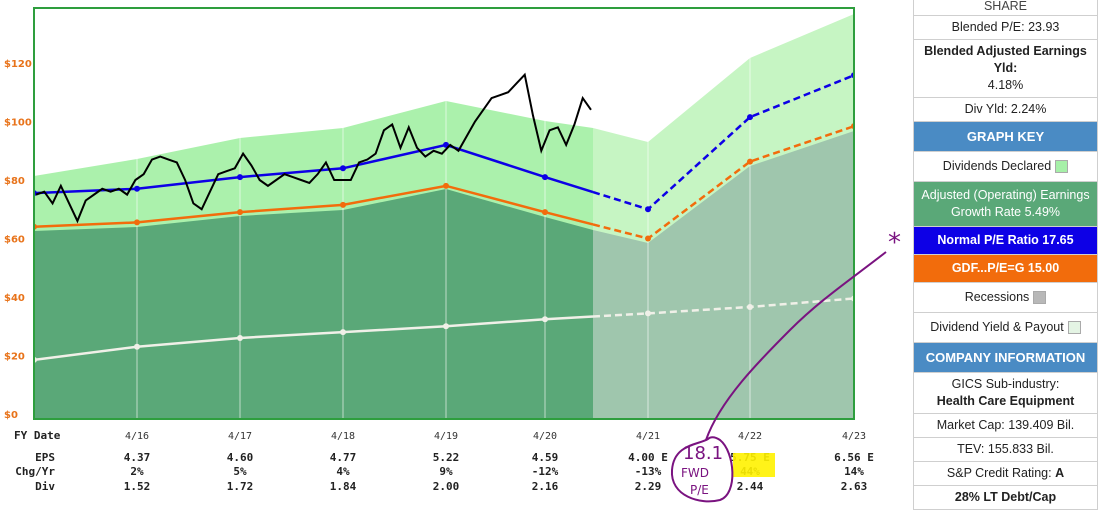  I want to click on table-cell: 4.77, so click(343, 457).